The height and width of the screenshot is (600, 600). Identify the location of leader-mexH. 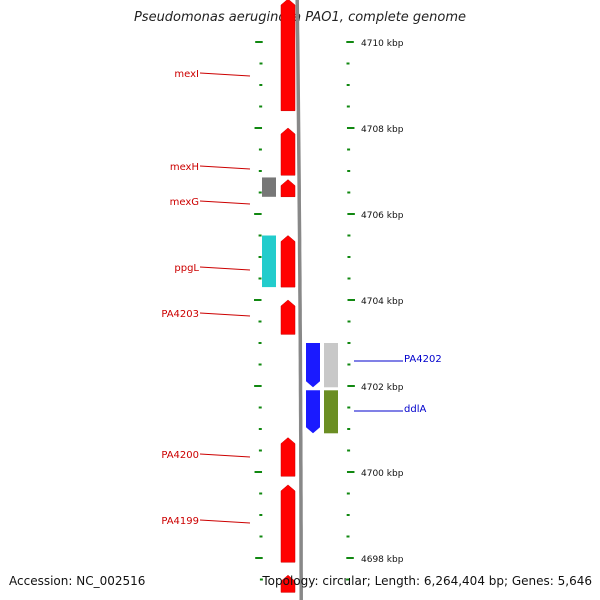
(225, 167).